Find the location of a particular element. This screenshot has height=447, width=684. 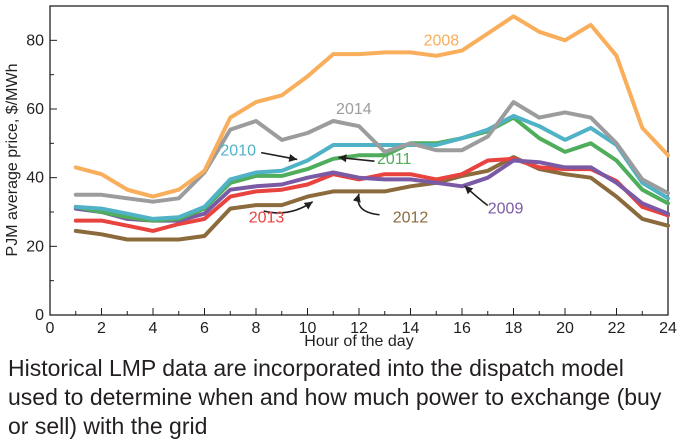

x-tick-label: 4 is located at coordinates (153, 328).